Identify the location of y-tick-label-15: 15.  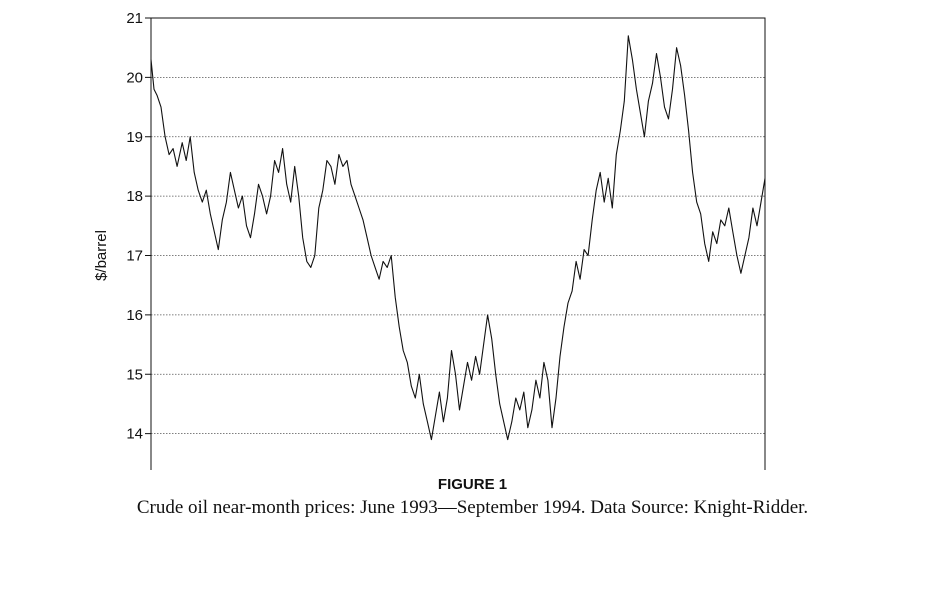
(134, 374).